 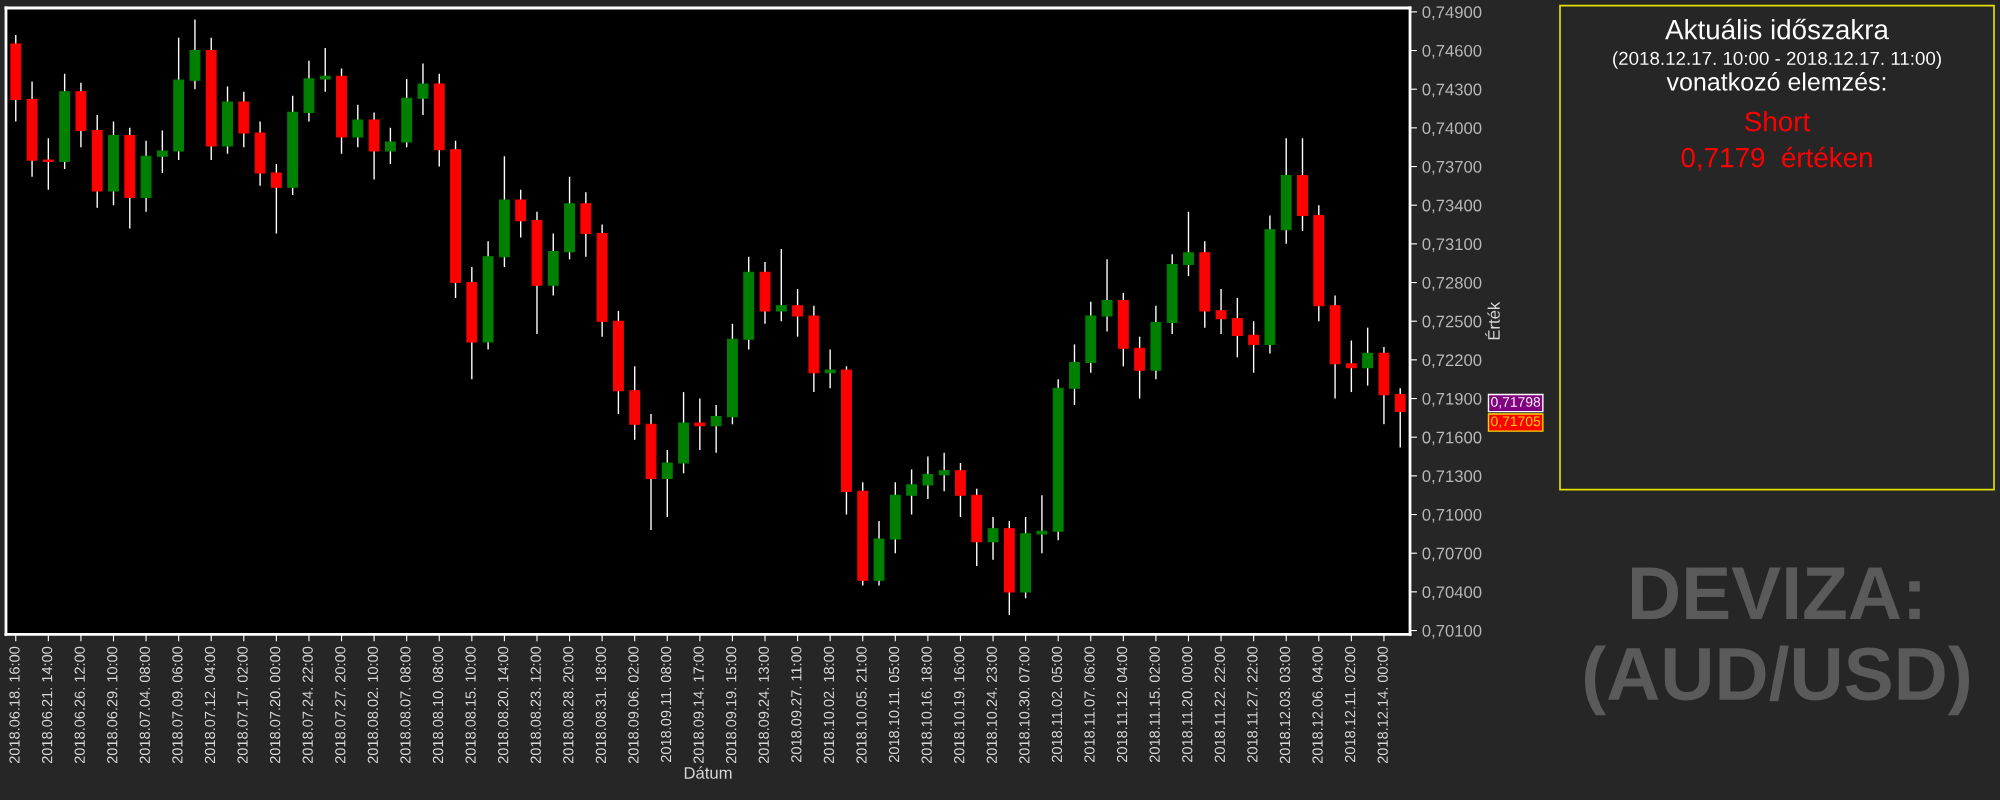 I want to click on x-tick-label: 2018.06.18. 16:00, so click(x=14, y=705).